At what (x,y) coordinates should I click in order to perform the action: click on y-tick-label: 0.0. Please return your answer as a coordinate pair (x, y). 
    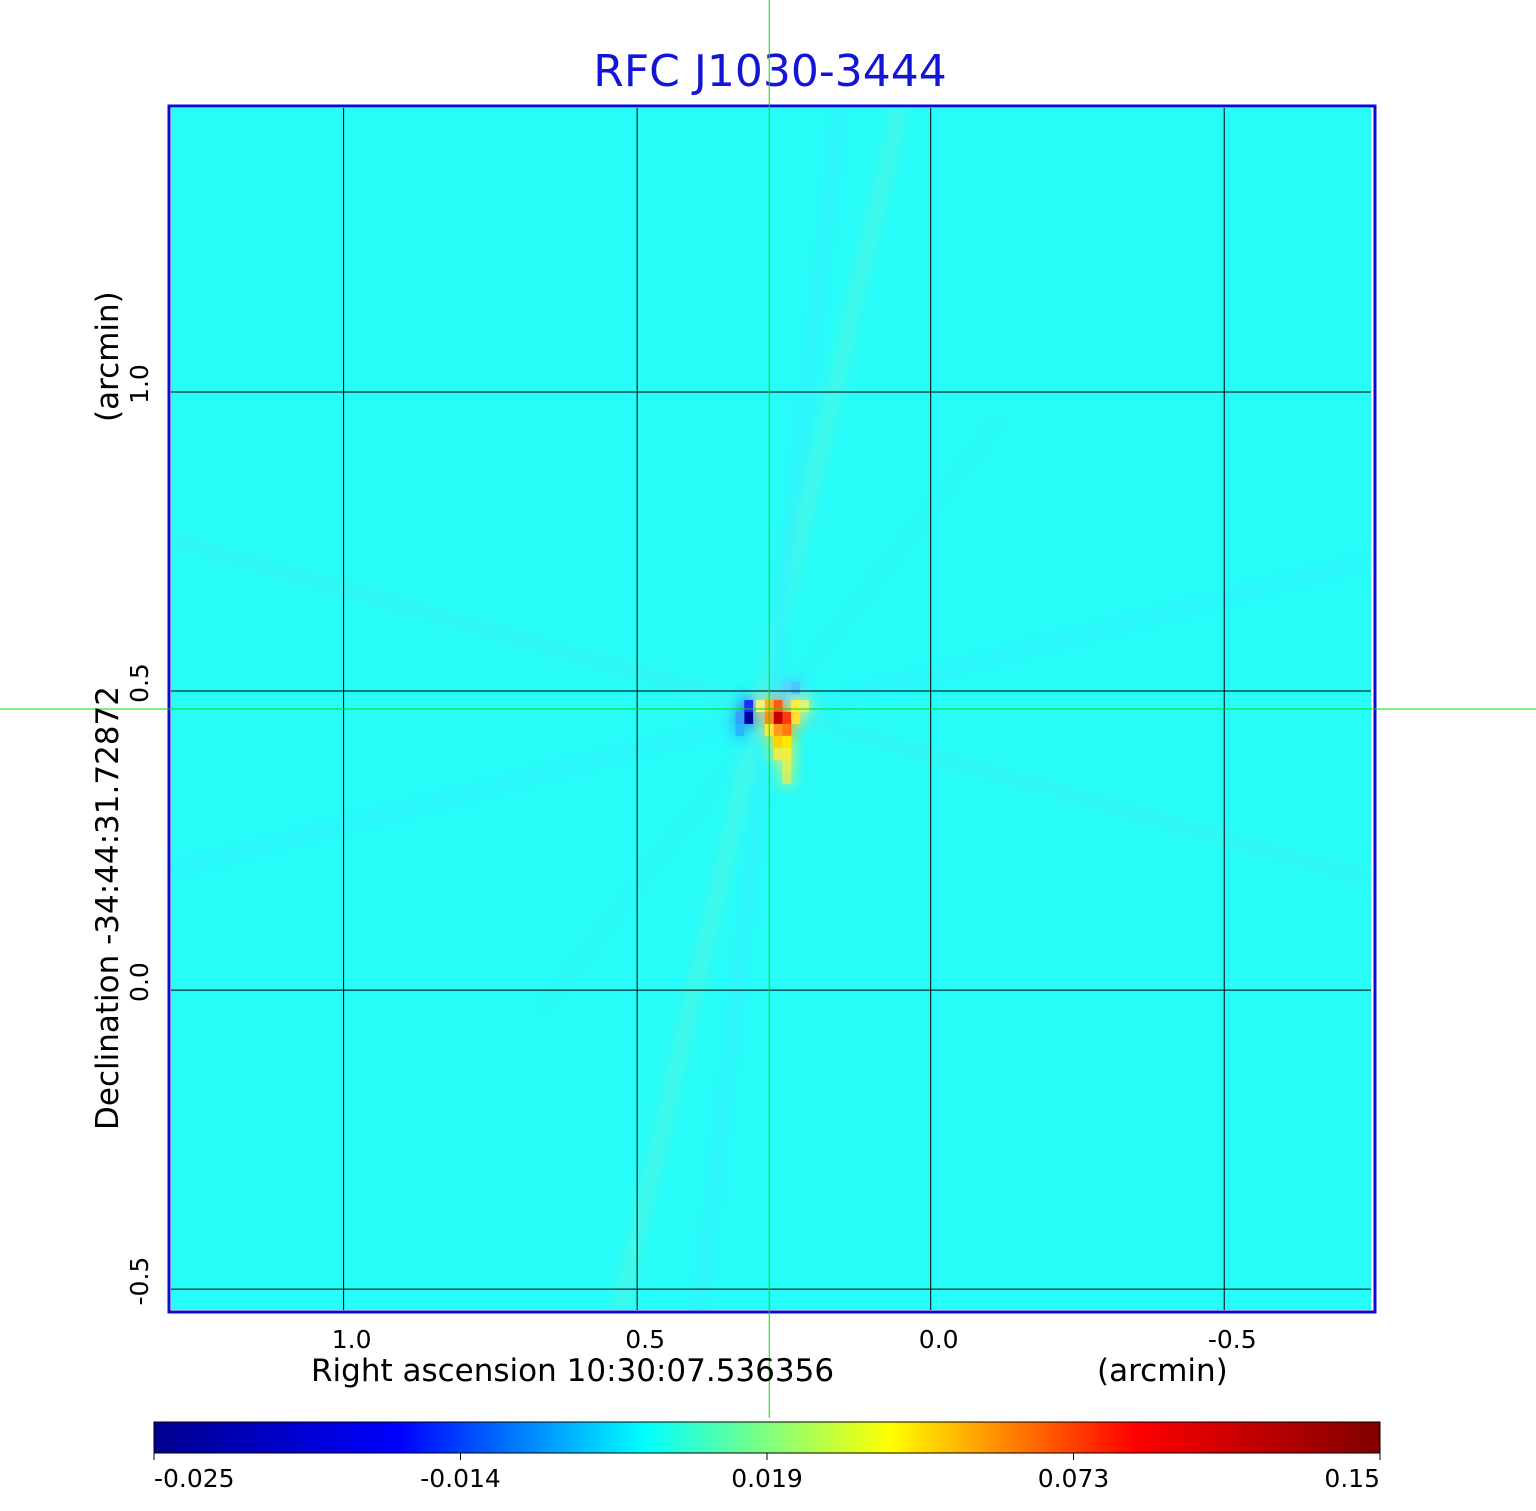
    Looking at the image, I should click on (139, 982).